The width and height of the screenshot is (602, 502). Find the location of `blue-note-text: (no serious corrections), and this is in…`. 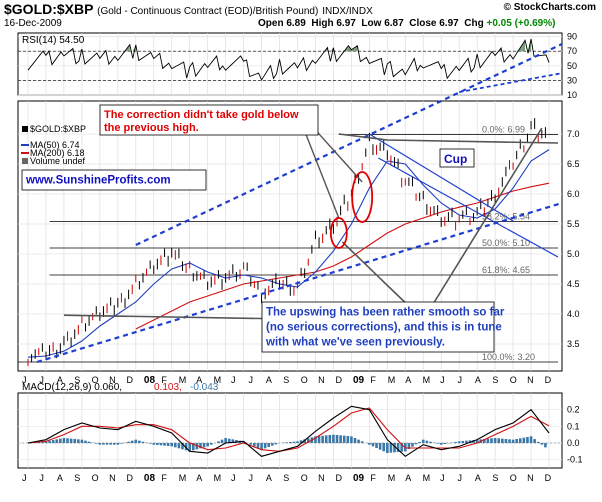

blue-note-text: (no serious corrections), and this is in… is located at coordinates (384, 328).